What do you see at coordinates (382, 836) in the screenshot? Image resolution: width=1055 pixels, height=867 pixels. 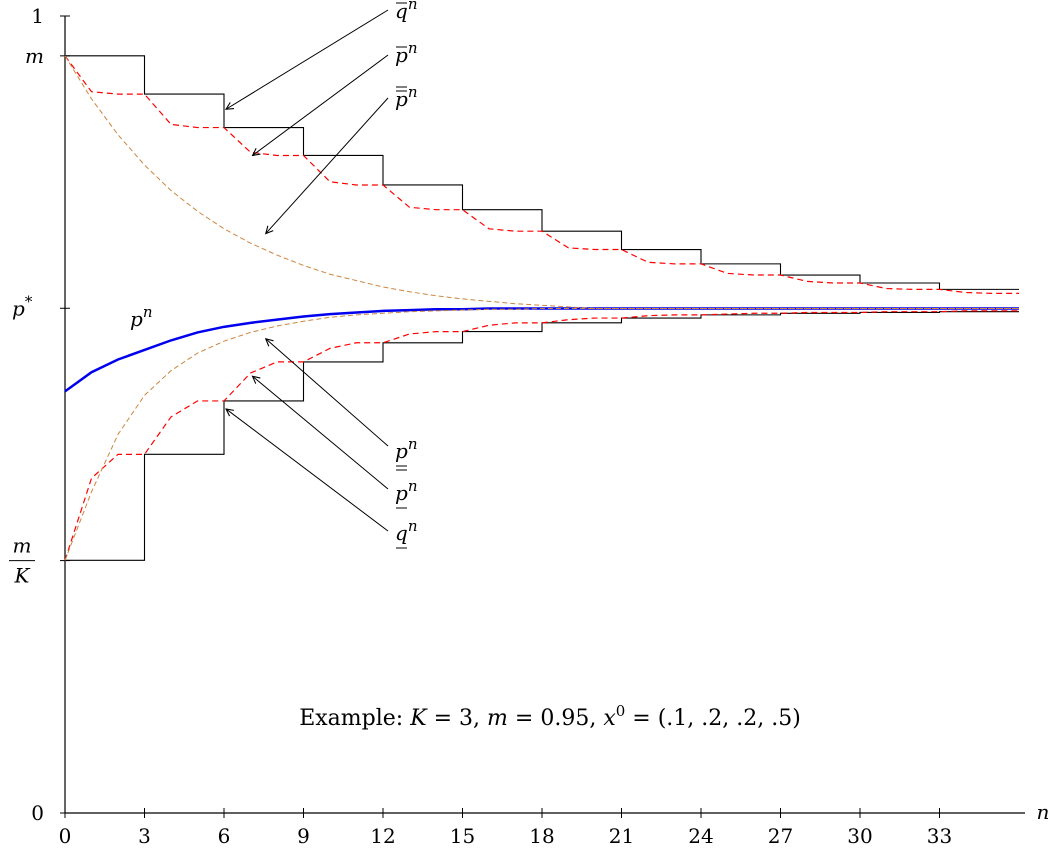 I see `x-tick-label: 12` at bounding box center [382, 836].